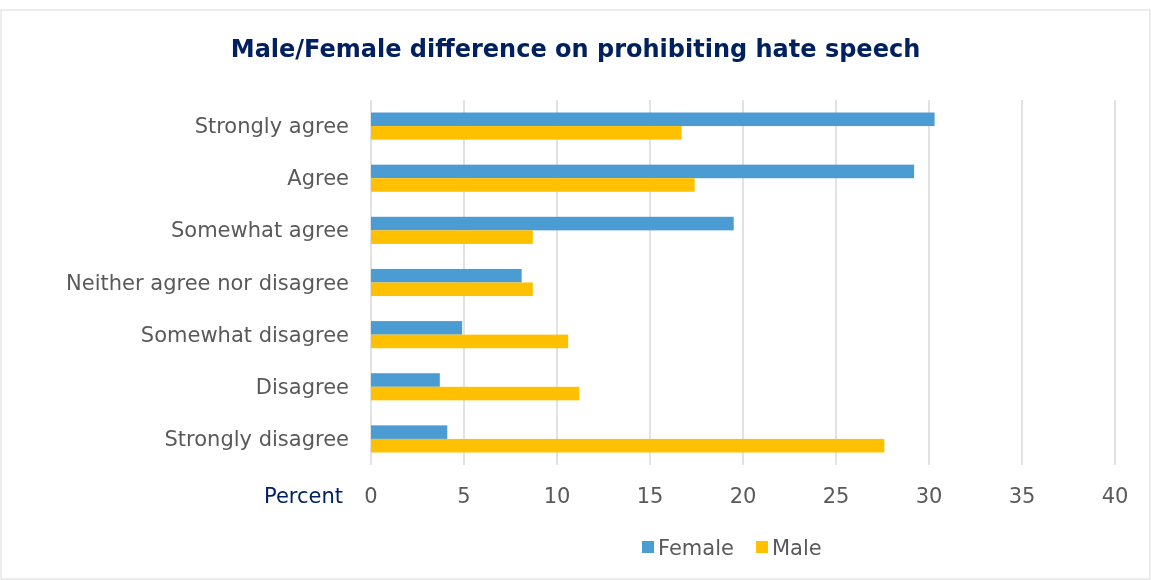  Describe the element at coordinates (1115, 496) in the screenshot. I see `x-tick-label: 40` at that location.